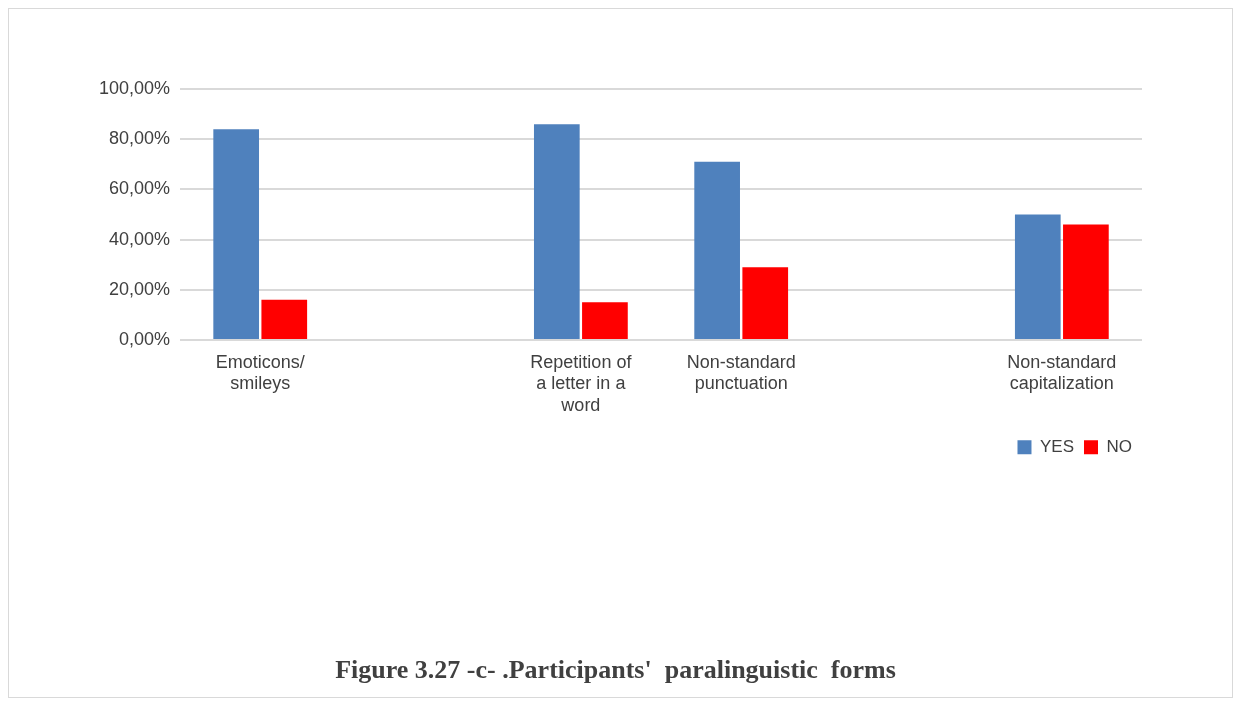 The width and height of the screenshot is (1245, 711). Describe the element at coordinates (140, 188) in the screenshot. I see `y-tick-label: 60,00%` at that location.